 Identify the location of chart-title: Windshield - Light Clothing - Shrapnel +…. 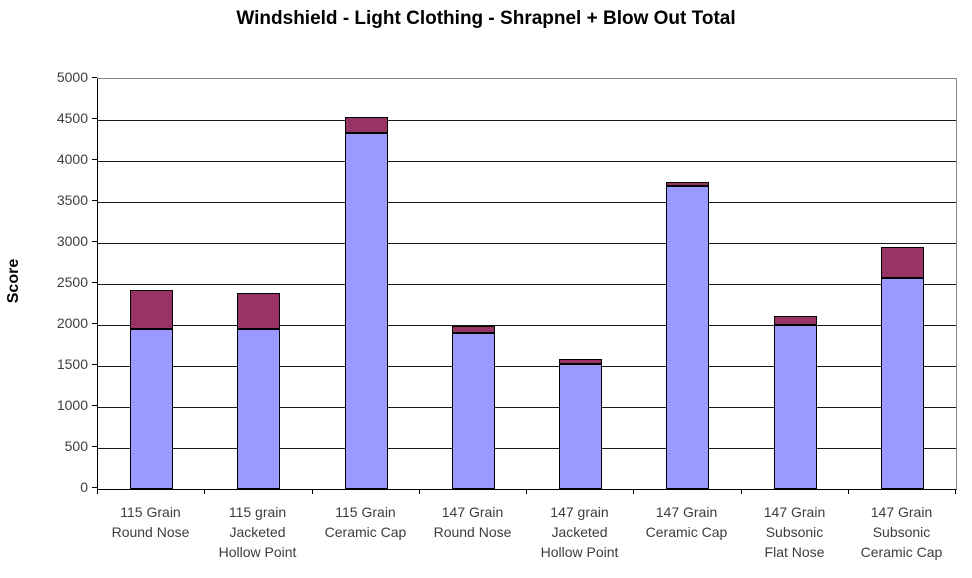
(486, 18).